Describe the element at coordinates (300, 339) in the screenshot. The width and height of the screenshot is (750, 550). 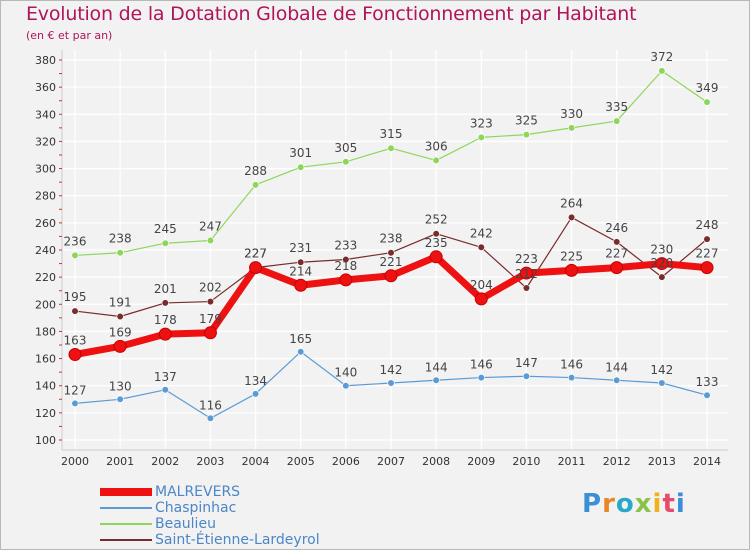
I see `data-label: 165` at that location.